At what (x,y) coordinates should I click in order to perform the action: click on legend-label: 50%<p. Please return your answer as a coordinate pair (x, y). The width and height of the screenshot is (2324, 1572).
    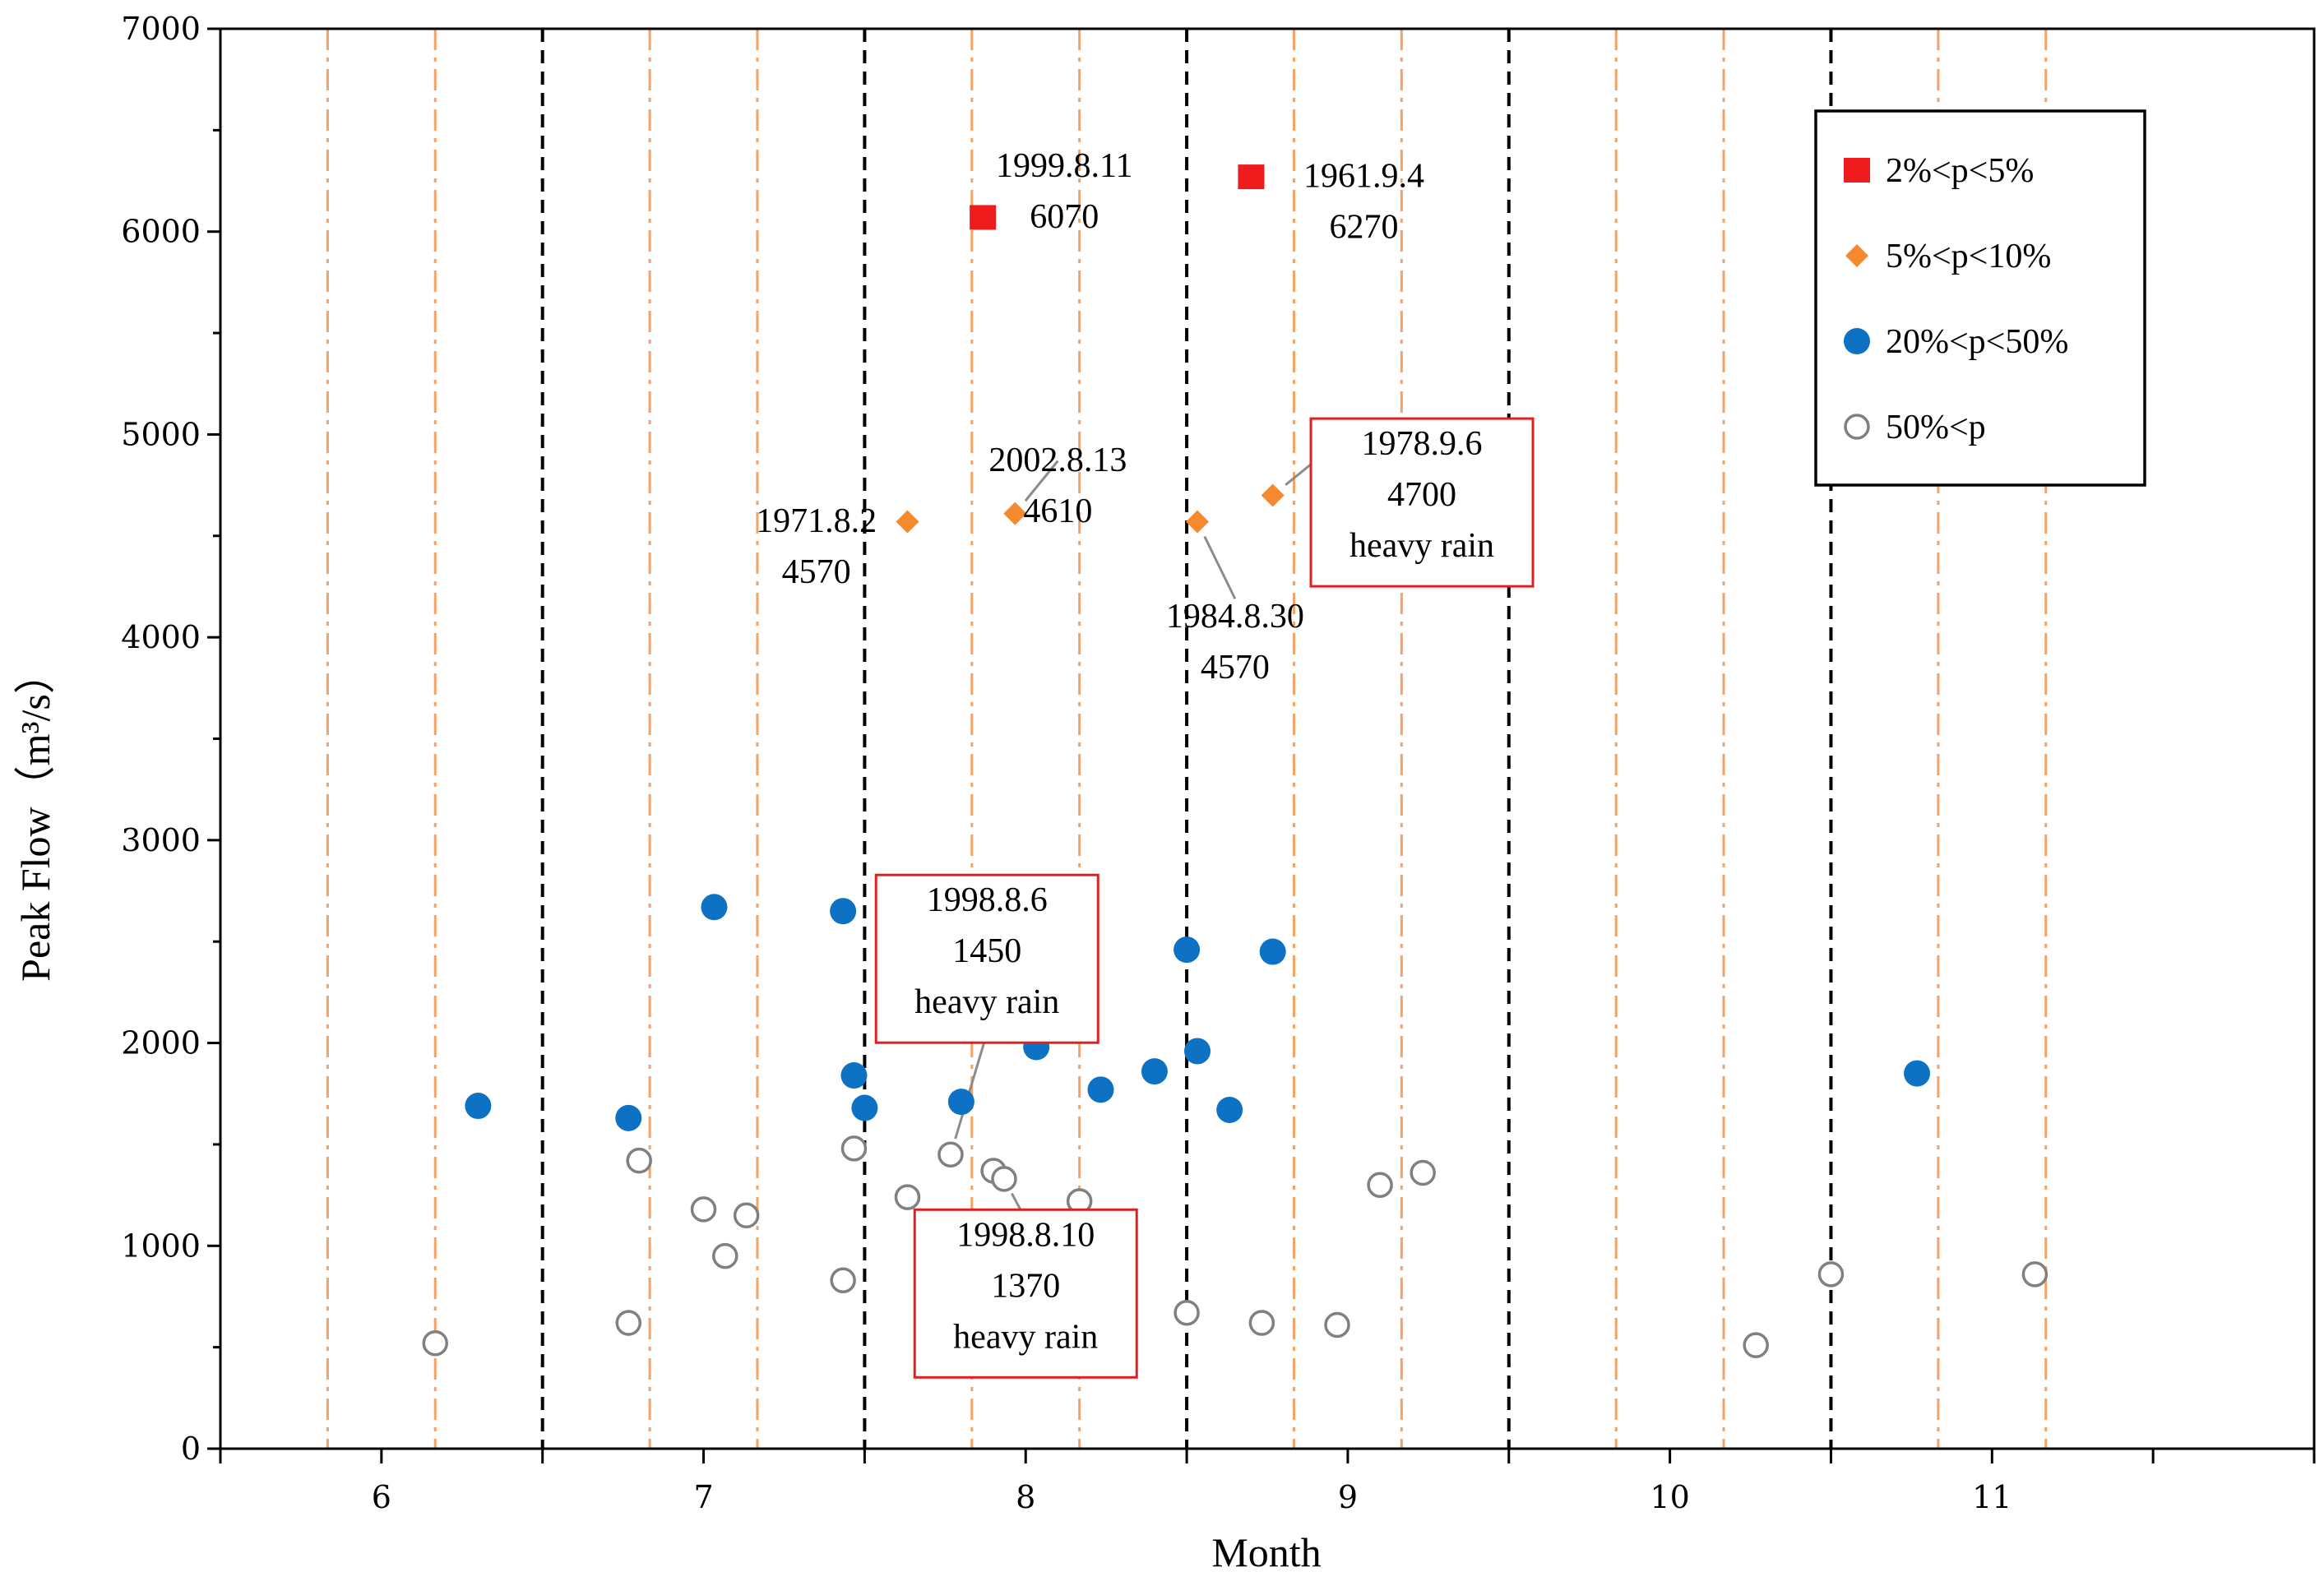
    Looking at the image, I should click on (1936, 428).